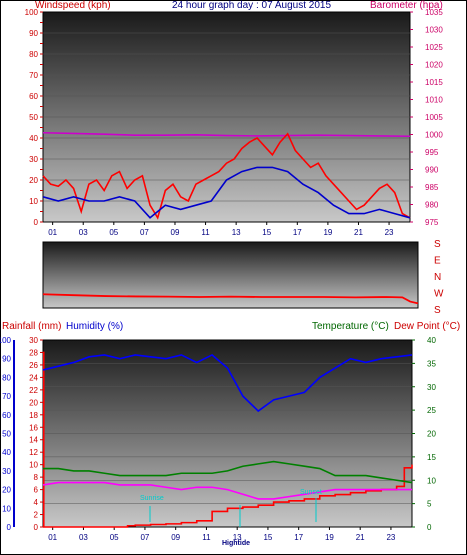 Image resolution: width=467 pixels, height=555 pixels. What do you see at coordinates (431, 340) in the screenshot?
I see `temp-y-tick-label: 40` at bounding box center [431, 340].